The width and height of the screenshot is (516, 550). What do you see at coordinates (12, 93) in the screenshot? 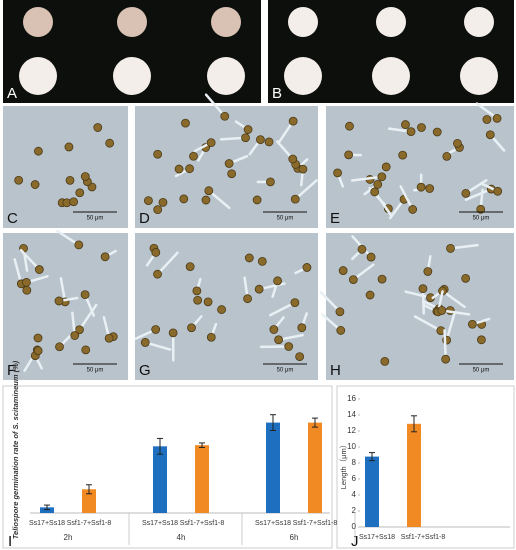
I see `panel-label: A` at bounding box center [12, 93].